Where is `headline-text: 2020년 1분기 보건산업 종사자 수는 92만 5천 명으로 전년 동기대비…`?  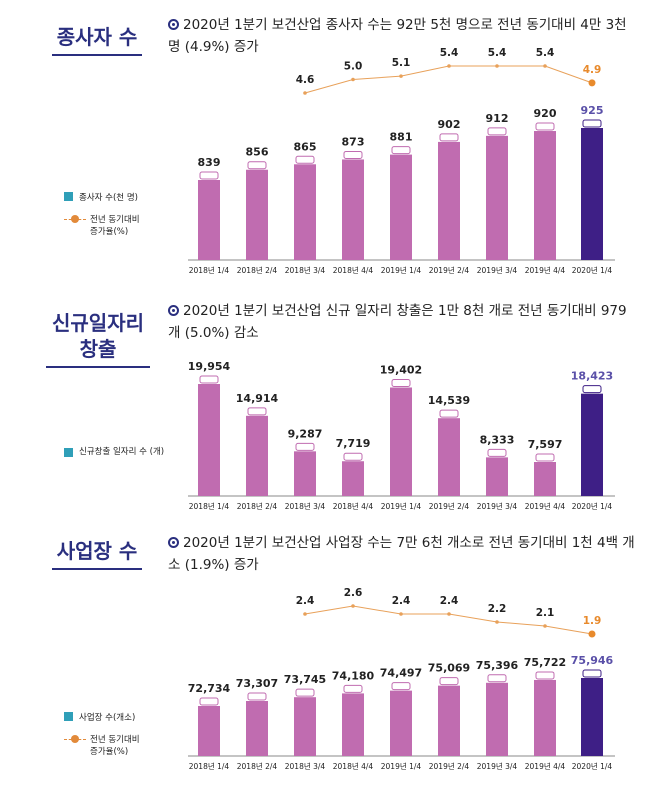
headline-text: 2020년 1분기 보건산업 종사자 수는 92만 5천 명으로 전년 동기대비… is located at coordinates (397, 36).